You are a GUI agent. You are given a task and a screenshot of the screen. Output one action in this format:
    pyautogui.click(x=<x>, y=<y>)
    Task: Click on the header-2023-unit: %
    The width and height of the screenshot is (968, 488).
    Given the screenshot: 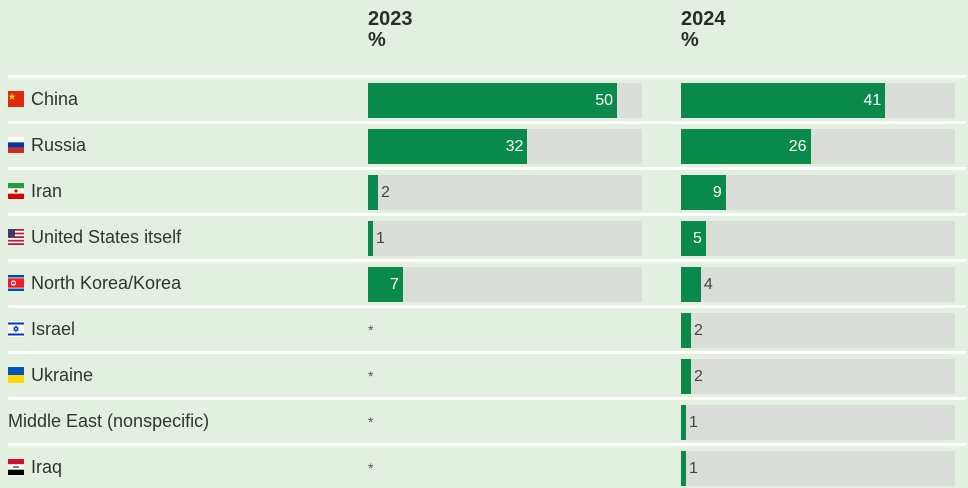 What is the action you would take?
    pyautogui.click(x=377, y=40)
    